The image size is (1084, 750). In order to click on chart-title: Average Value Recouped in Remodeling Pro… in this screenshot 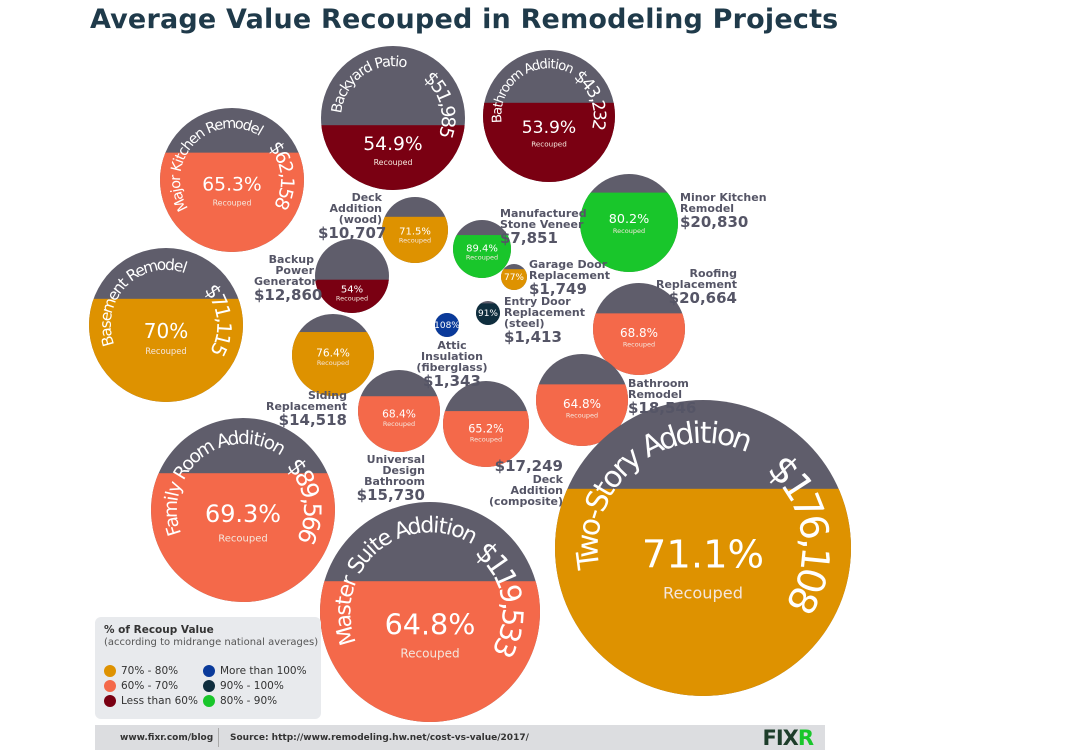, I will do `click(464, 19)`.